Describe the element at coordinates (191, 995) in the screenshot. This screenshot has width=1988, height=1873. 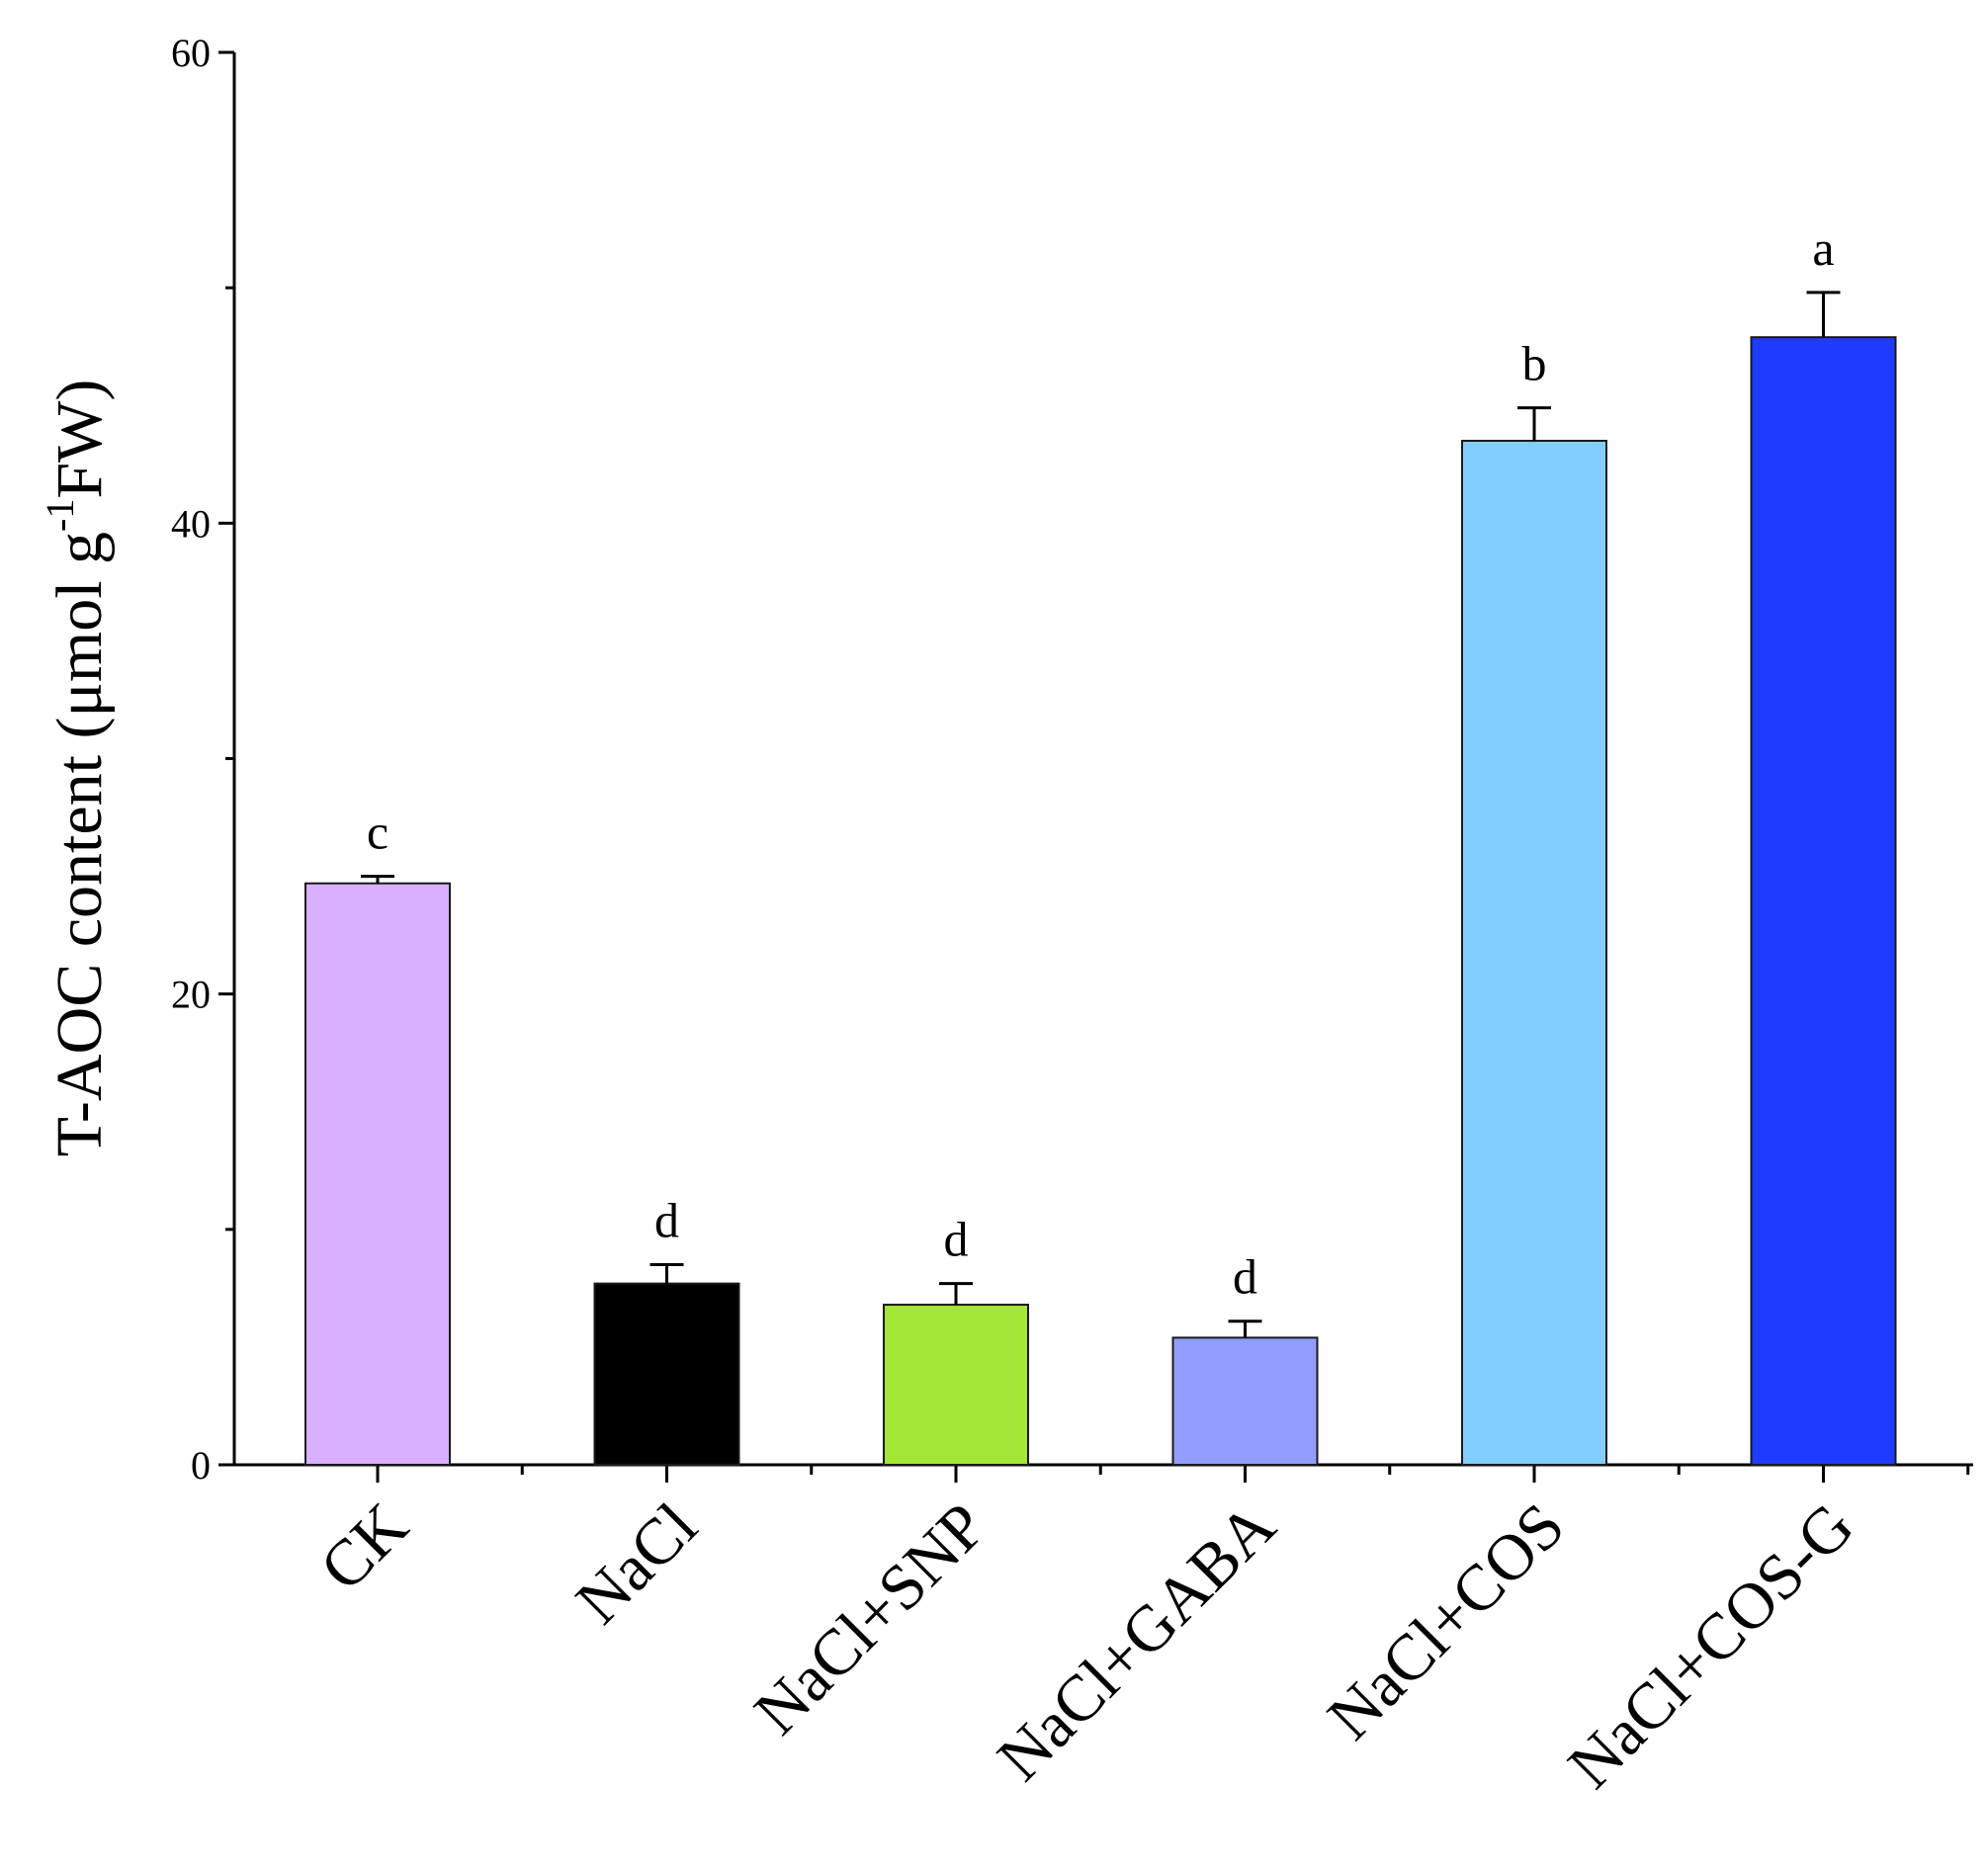
I see `y-tick-label: 20` at that location.